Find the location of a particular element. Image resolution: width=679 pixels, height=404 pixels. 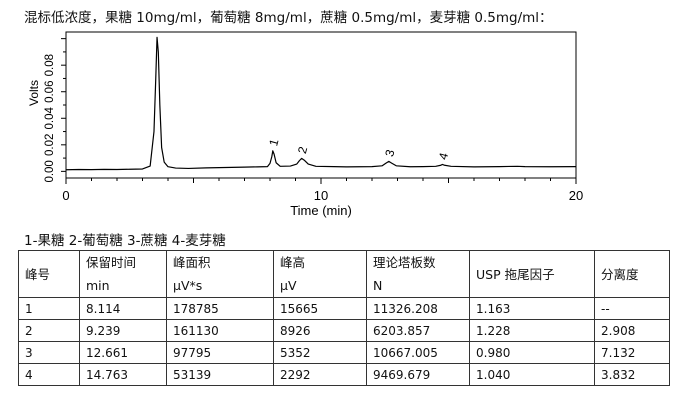

header-cell: USP 拖尾因子 is located at coordinates (532, 274).